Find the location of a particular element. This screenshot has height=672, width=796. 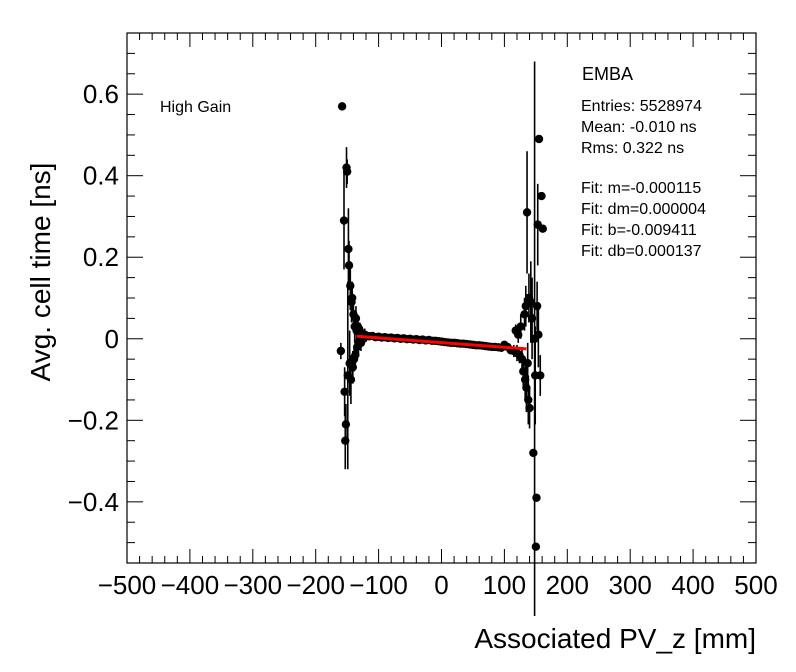

x-tick-label: 200 is located at coordinates (567, 585).